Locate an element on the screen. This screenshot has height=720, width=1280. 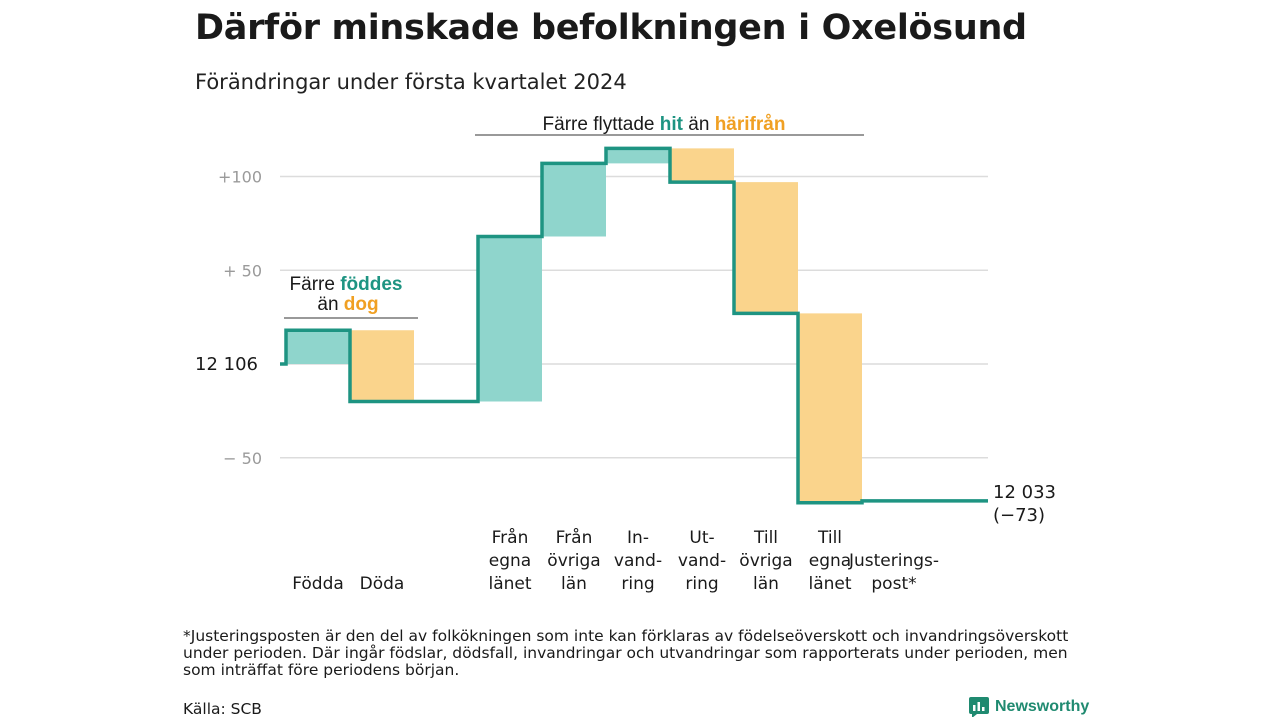
end-value-label: 12 033 is located at coordinates (1024, 492).